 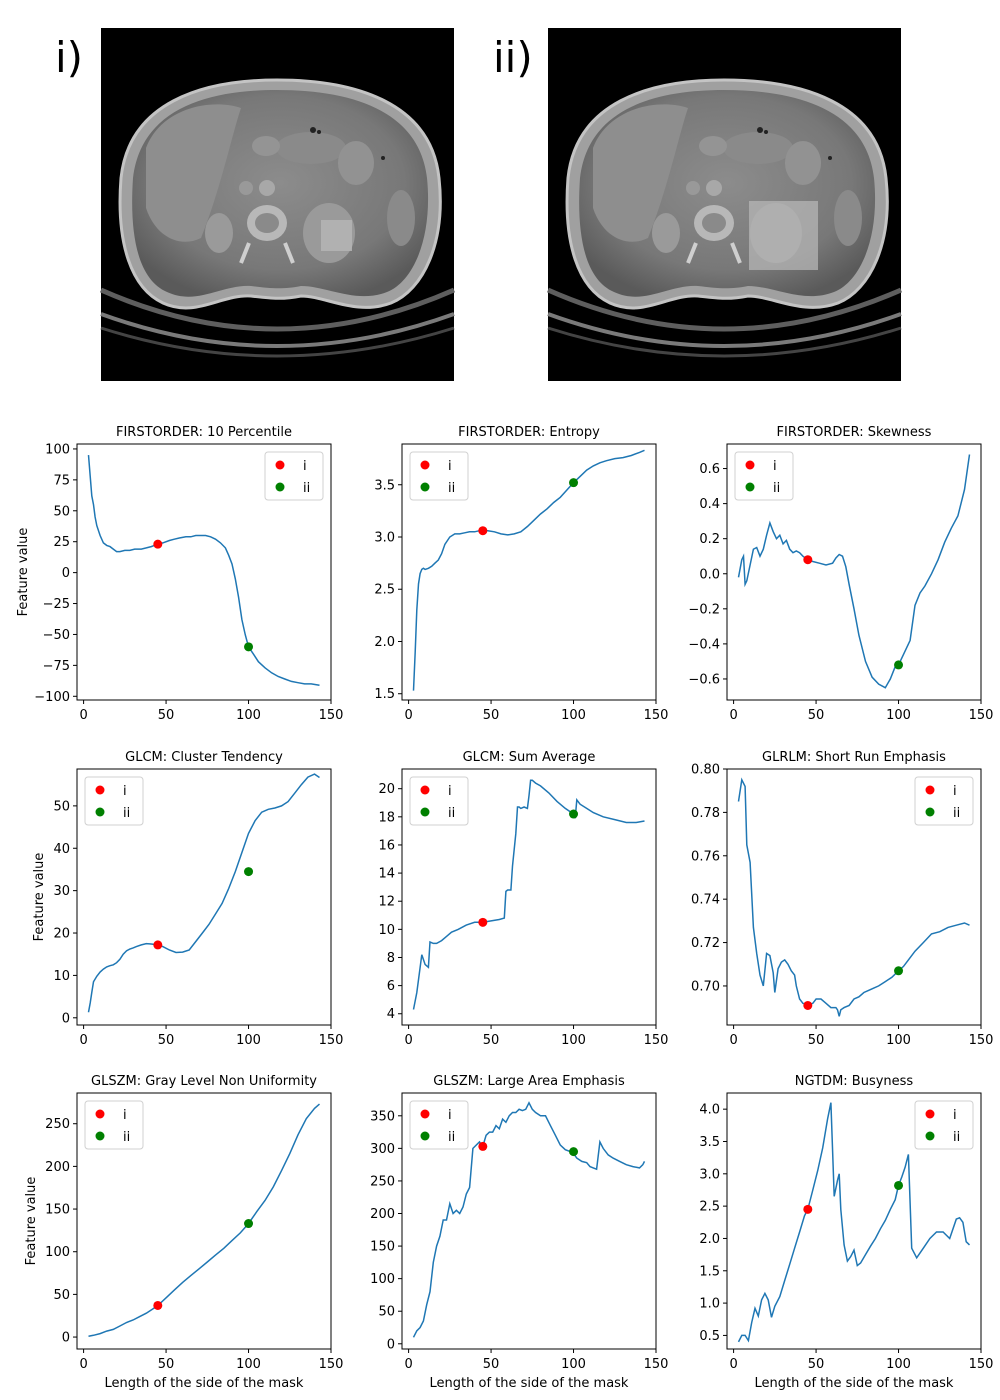 What do you see at coordinates (69, 57) in the screenshot?
I see `panel-label-i: i)` at bounding box center [69, 57].